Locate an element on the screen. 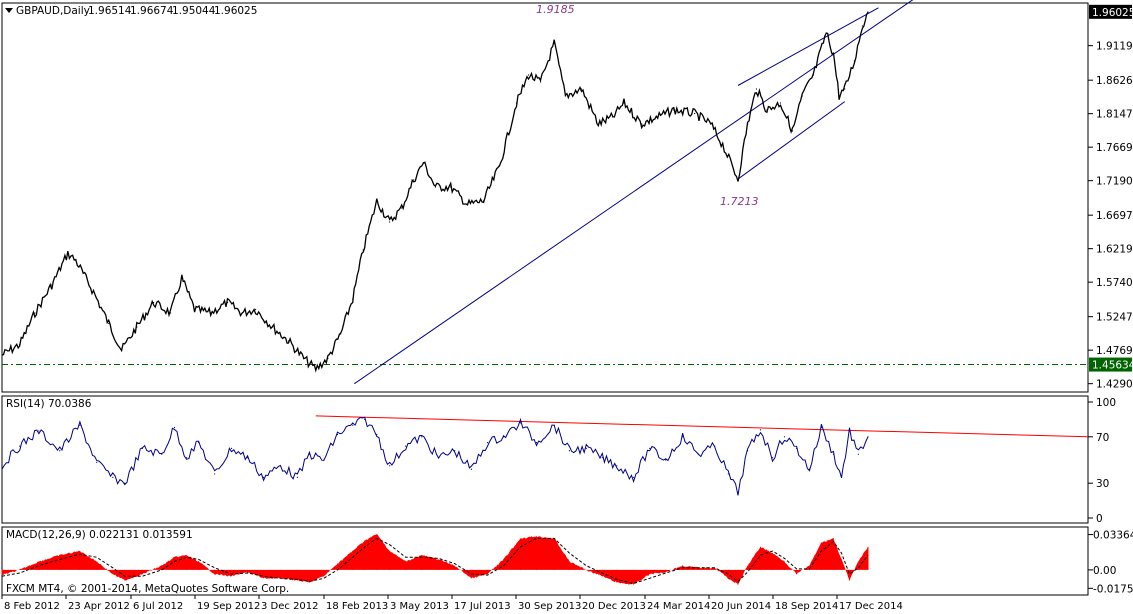 The image size is (1133, 614). macd-layer: 0.033648 0.00 -0.017529 is located at coordinates (567, 562).